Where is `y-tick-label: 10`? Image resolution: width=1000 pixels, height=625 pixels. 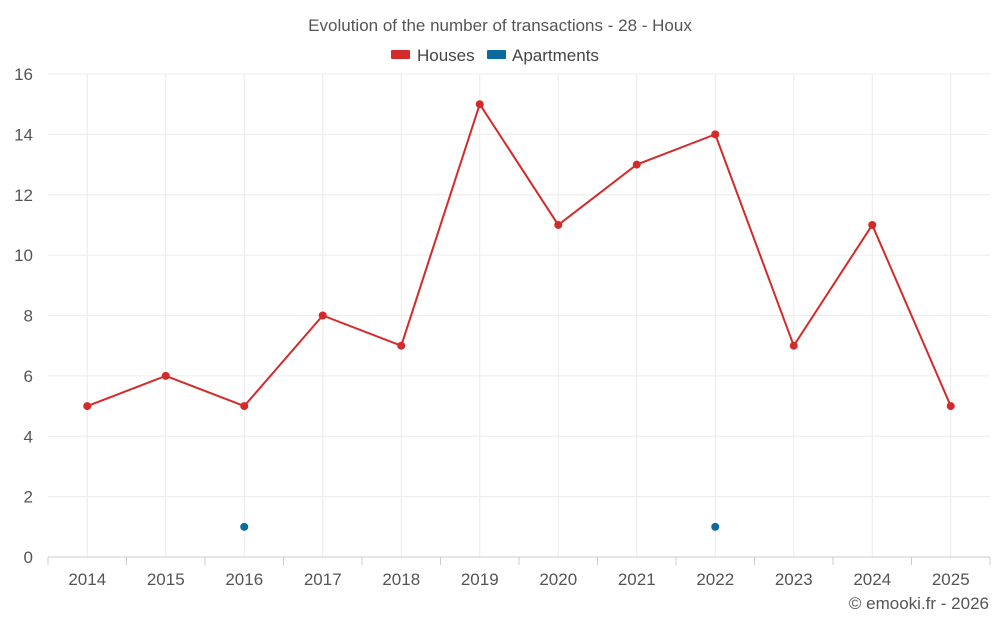
y-tick-label: 10 is located at coordinates (23, 255).